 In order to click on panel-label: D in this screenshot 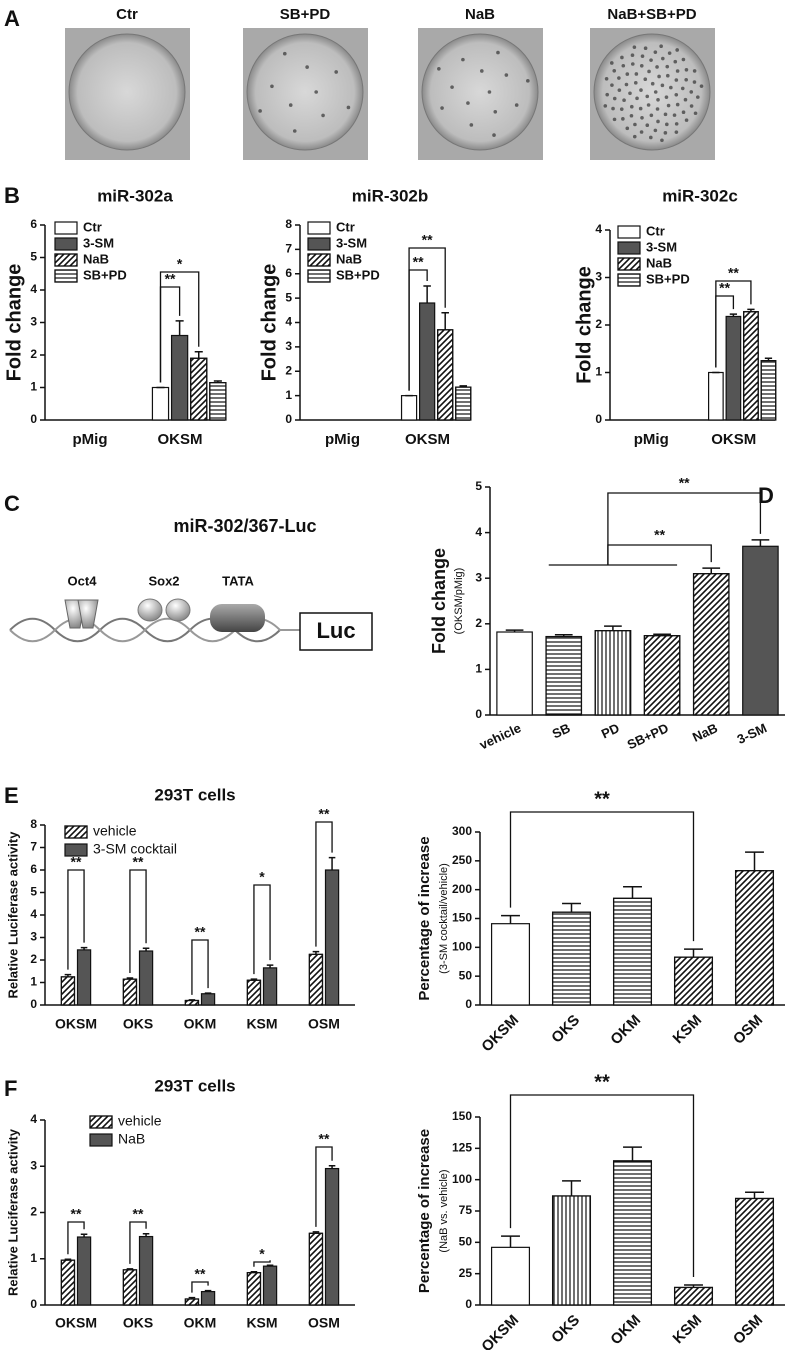, I will do `click(766, 495)`.